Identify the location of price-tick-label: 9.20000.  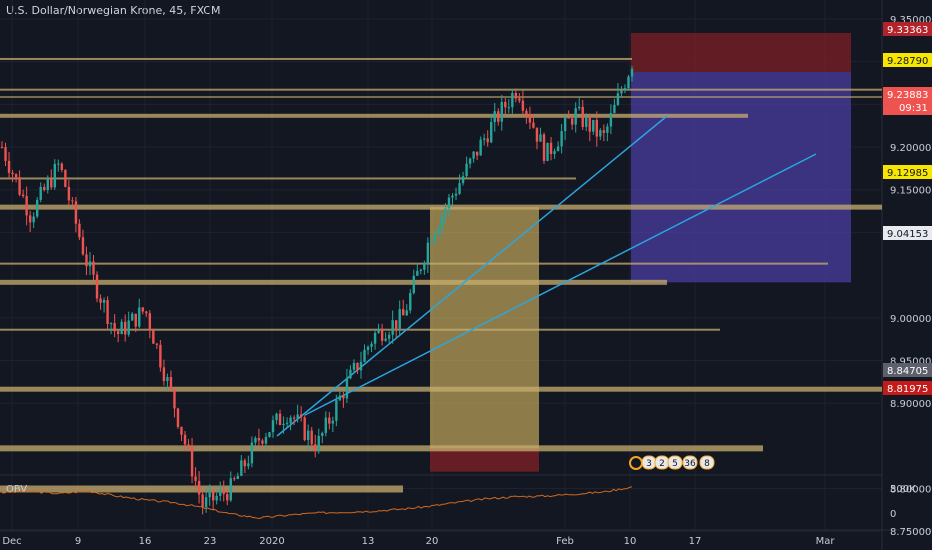
(910, 148).